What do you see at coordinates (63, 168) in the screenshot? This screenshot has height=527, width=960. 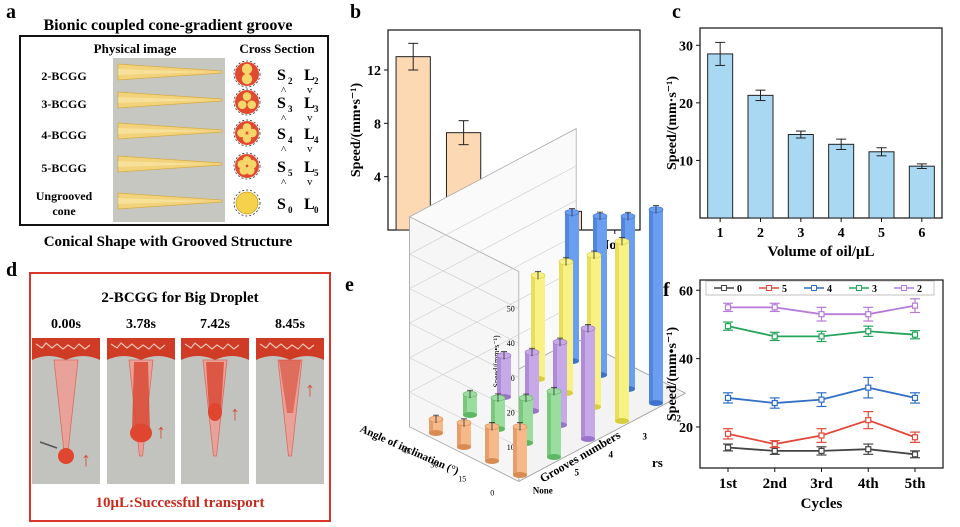 I see `row-label: 5-BCGG` at bounding box center [63, 168].